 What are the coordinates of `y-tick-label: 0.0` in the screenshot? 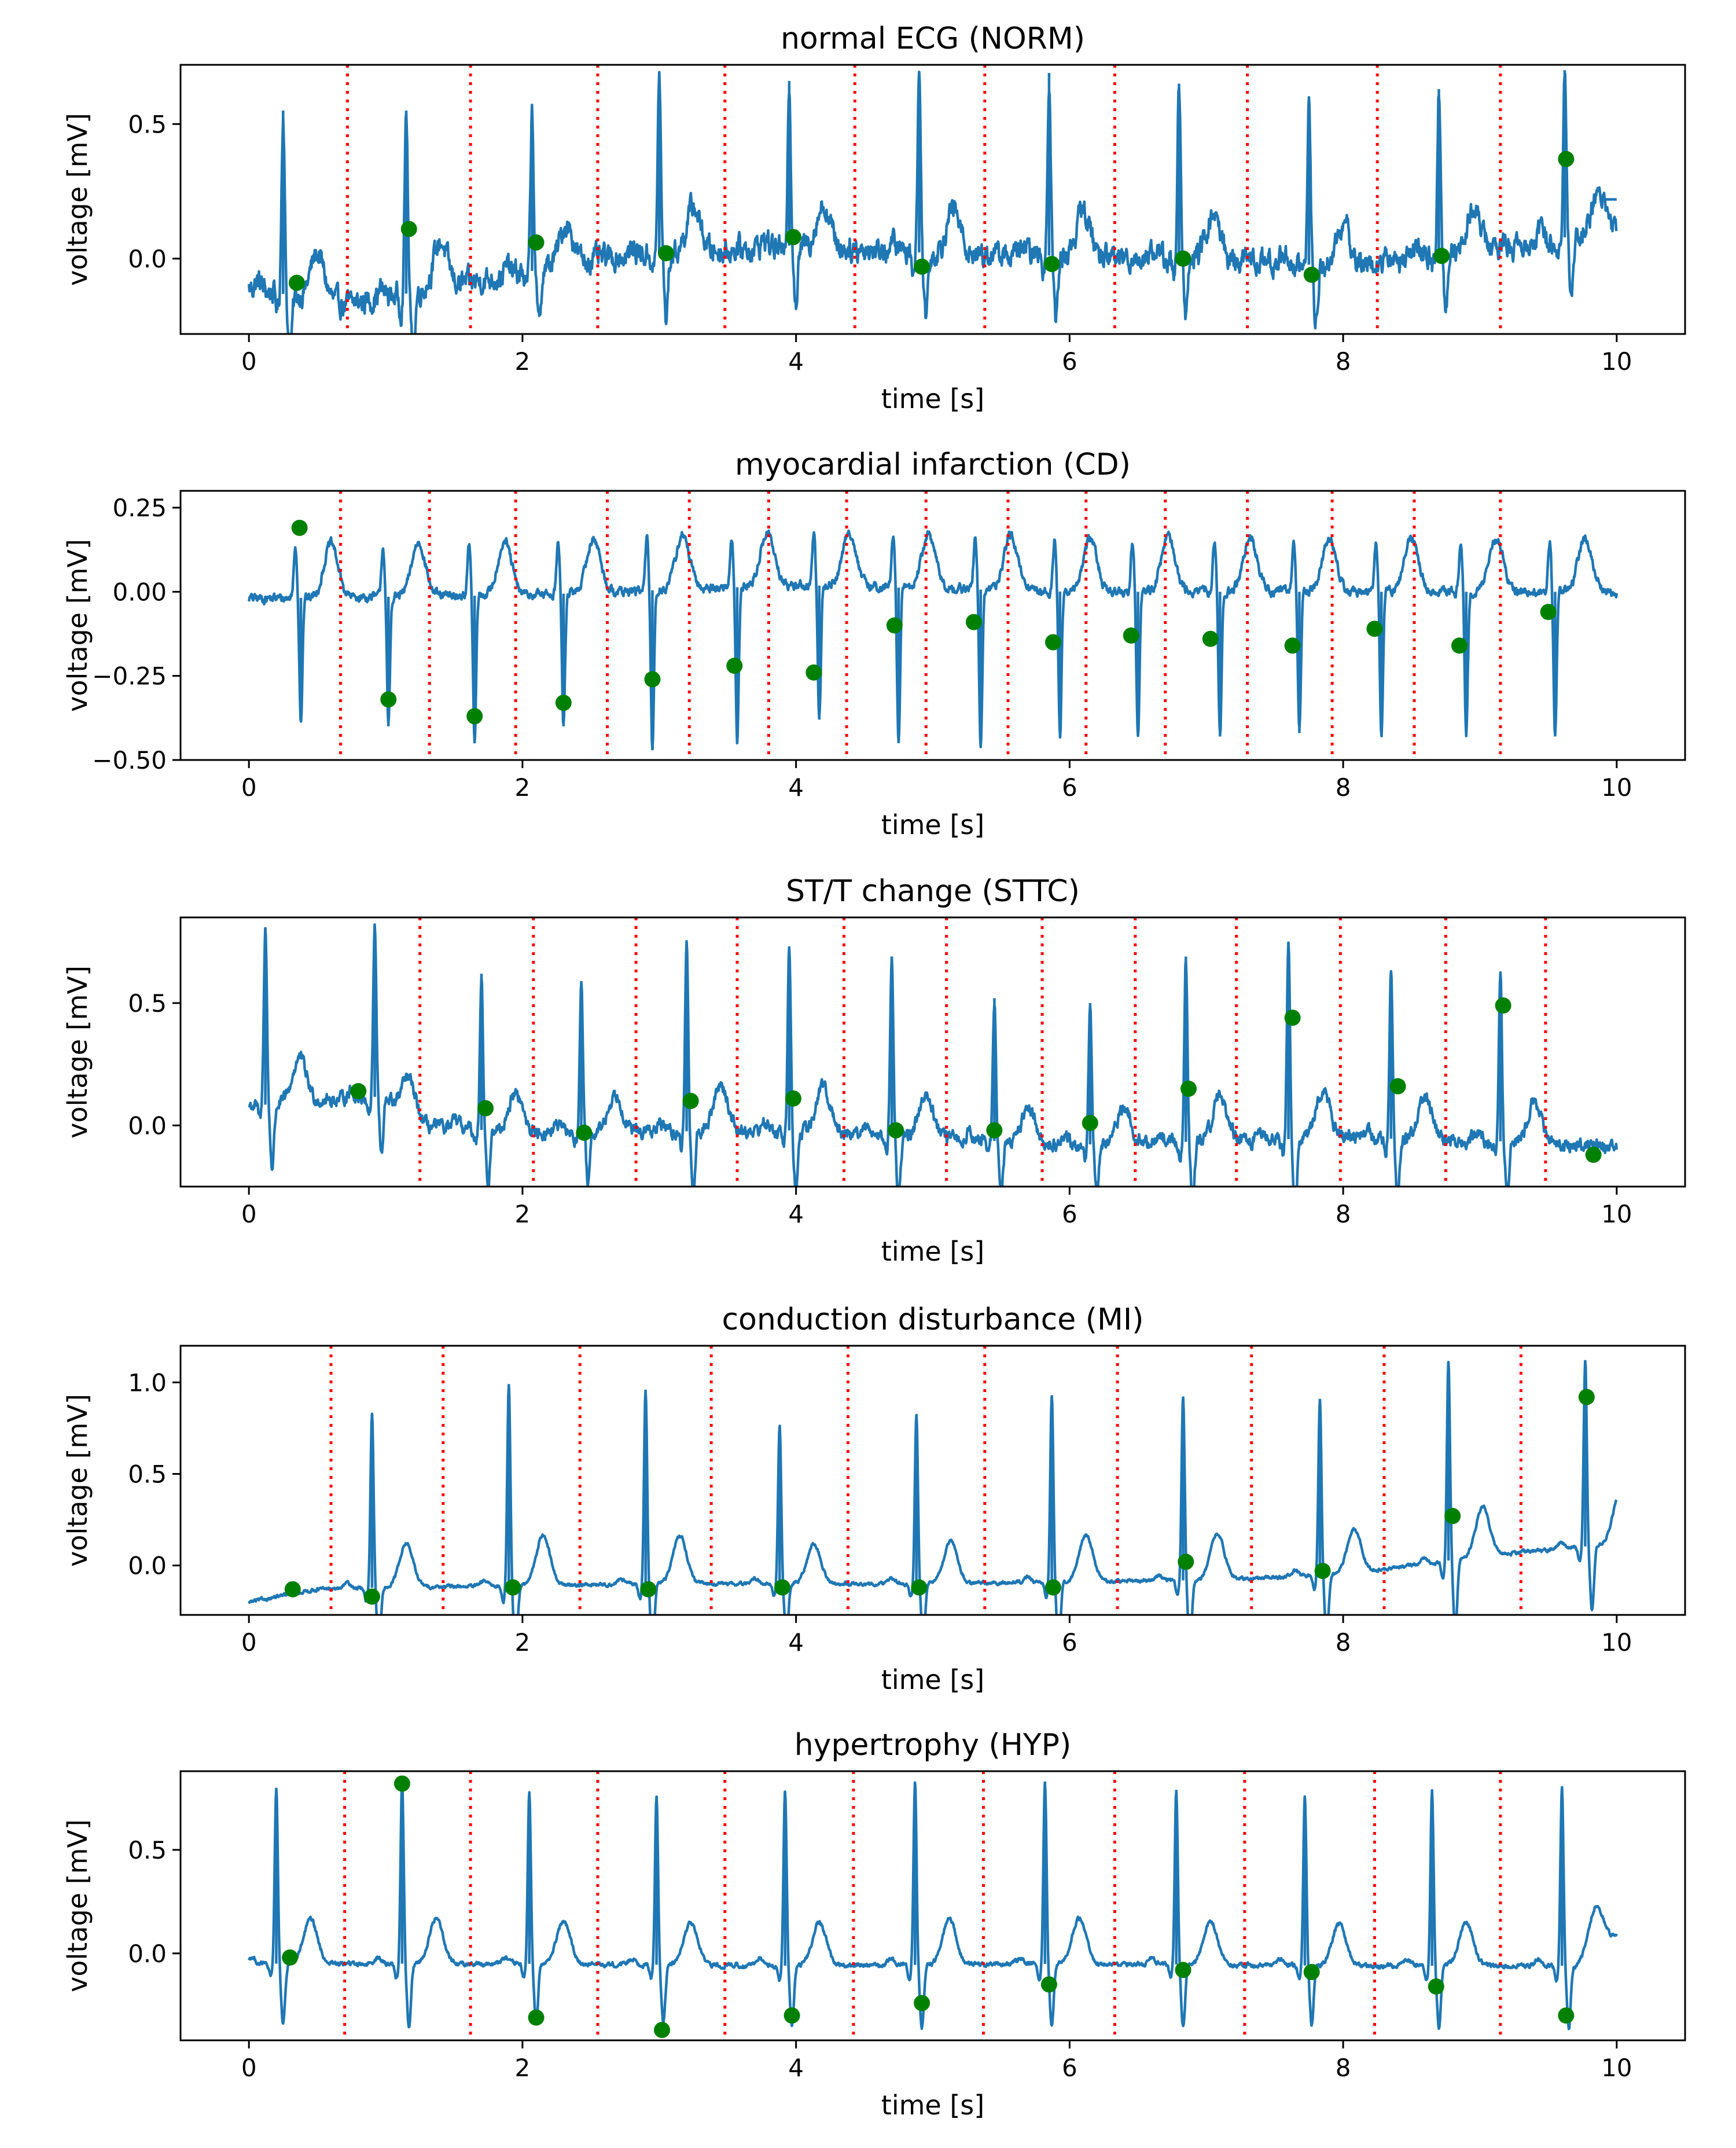 It's located at (147, 1954).